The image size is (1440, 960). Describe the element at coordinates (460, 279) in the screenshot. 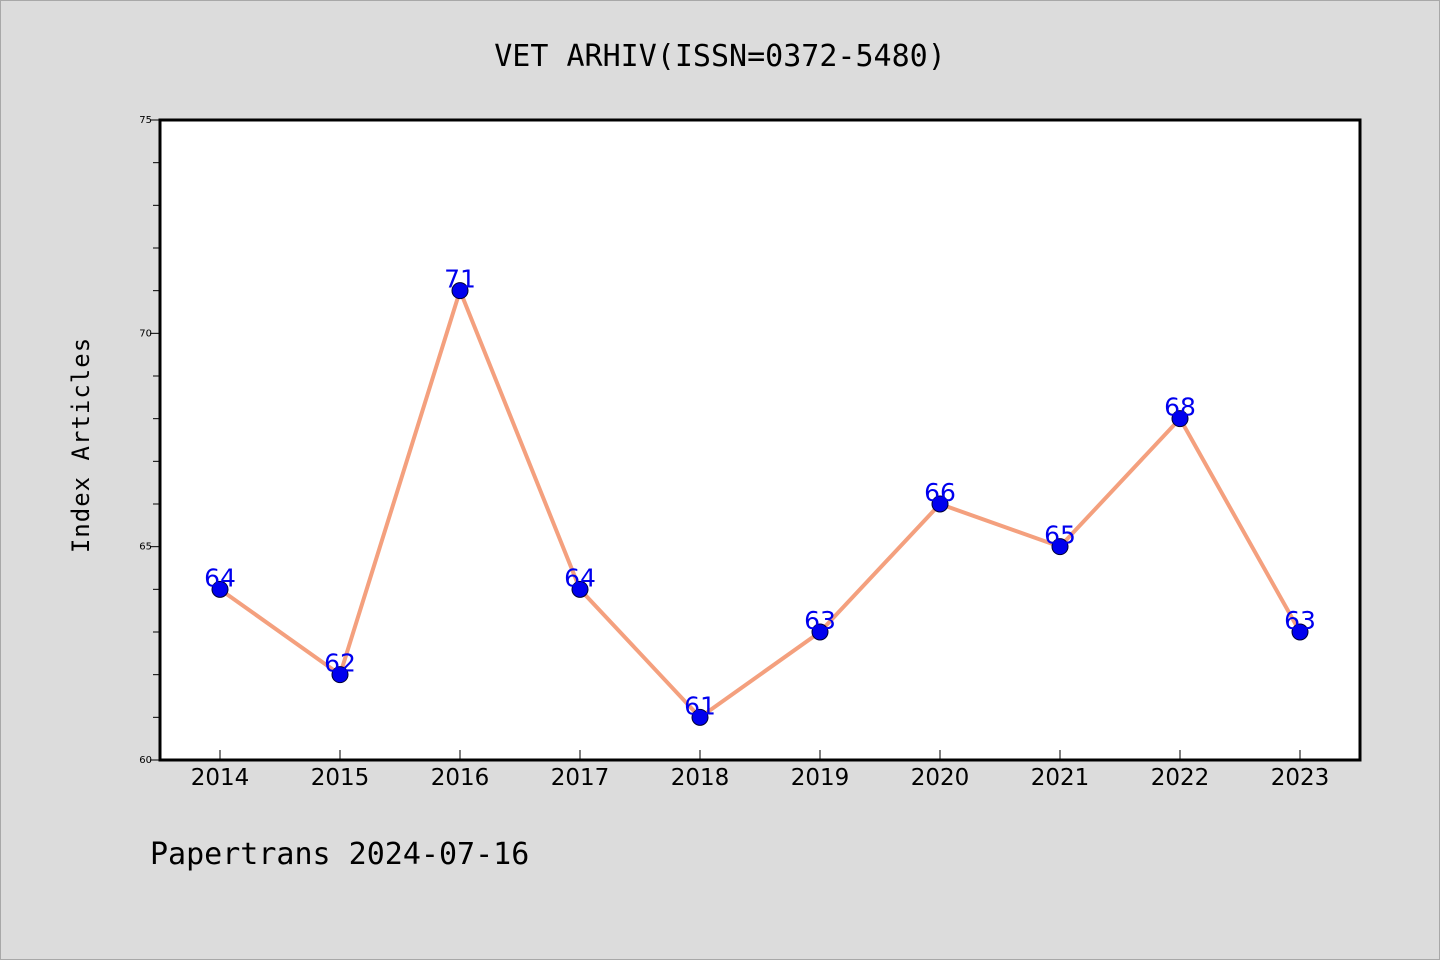

I see `data-label: 71` at that location.